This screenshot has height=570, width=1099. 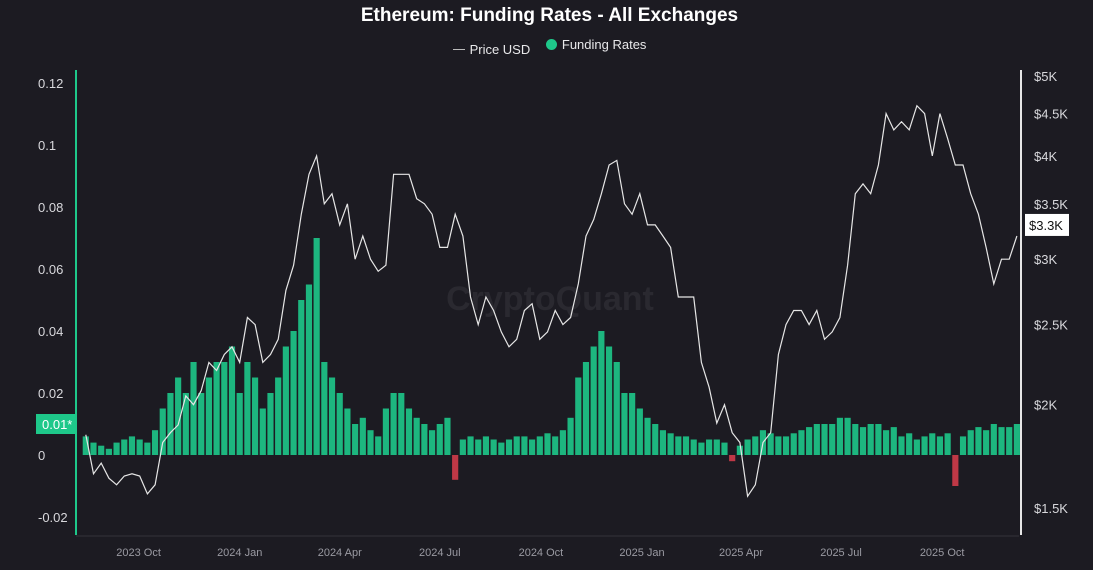 What do you see at coordinates (50, 393) in the screenshot?
I see `left-tick-label: 0.02` at bounding box center [50, 393].